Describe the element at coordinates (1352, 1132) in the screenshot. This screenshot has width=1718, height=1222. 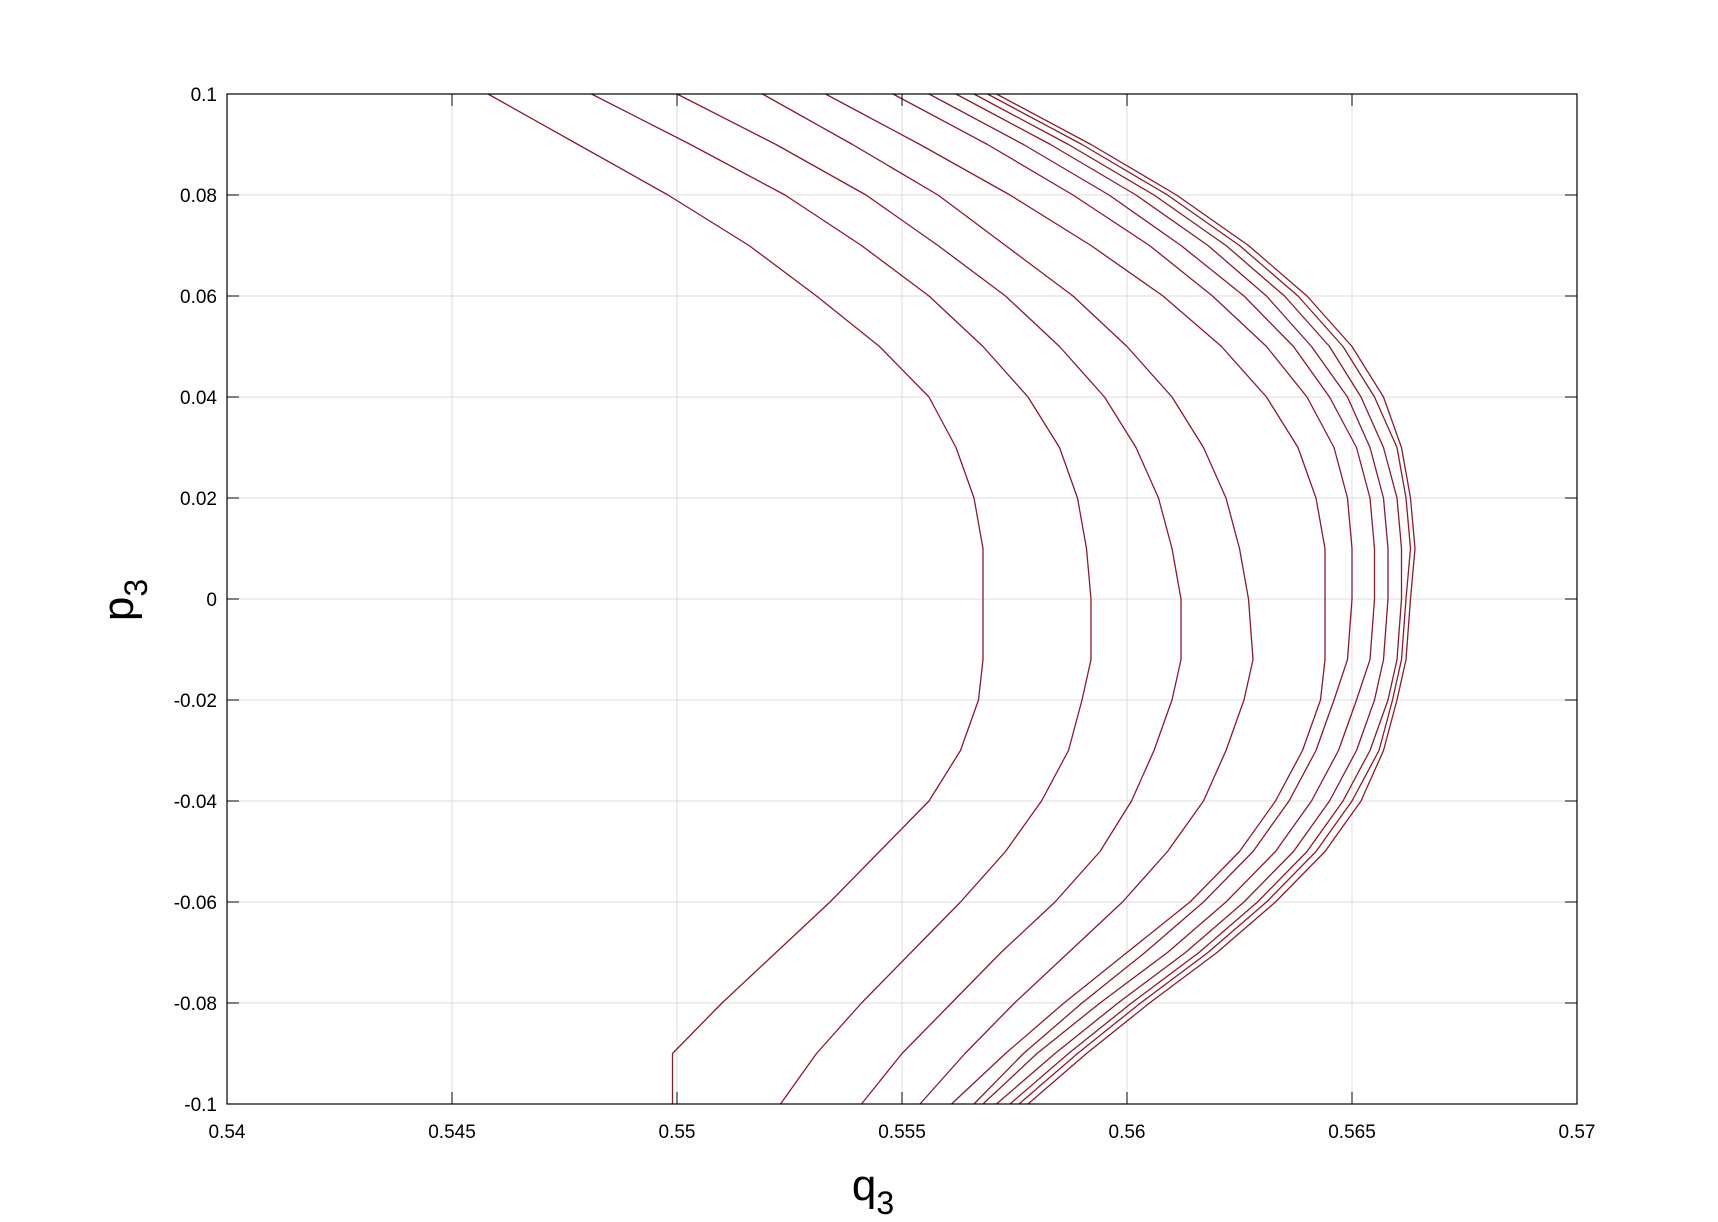
I see `x-tick-label: 0.565` at that location.